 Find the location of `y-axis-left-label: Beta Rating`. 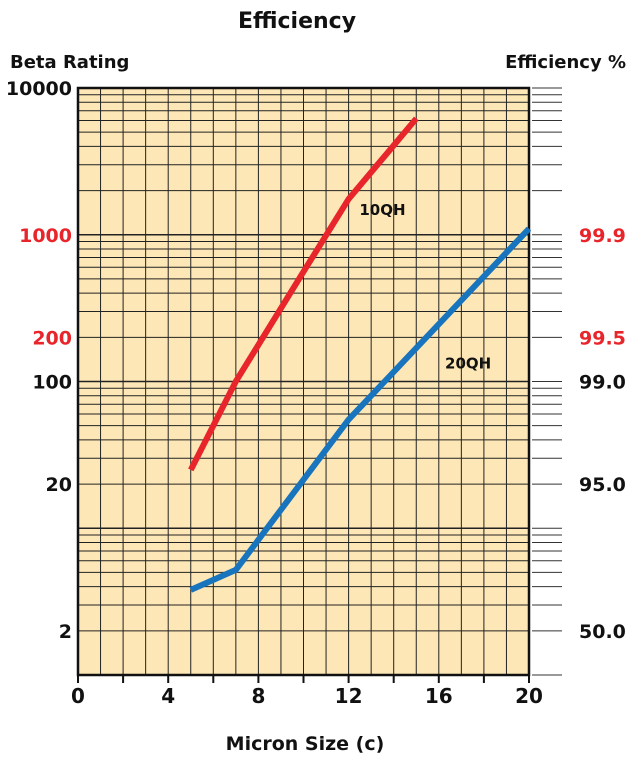

y-axis-left-label: Beta Rating is located at coordinates (69, 62).